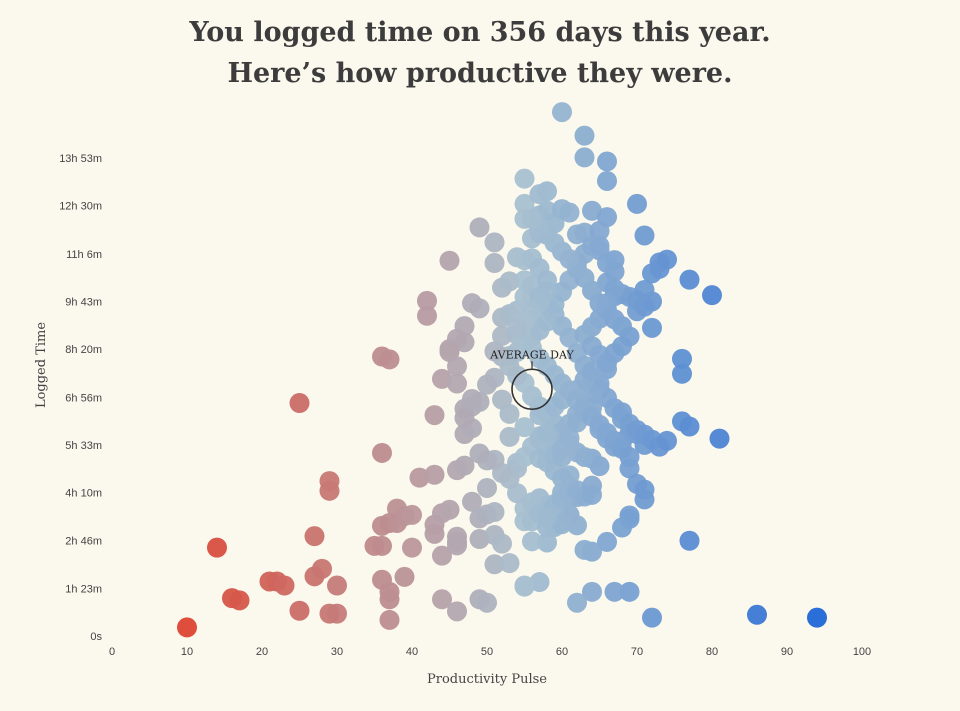 Image resolution: width=960 pixels, height=711 pixels. What do you see at coordinates (112, 652) in the screenshot?
I see `x-tick-label: 0` at bounding box center [112, 652].